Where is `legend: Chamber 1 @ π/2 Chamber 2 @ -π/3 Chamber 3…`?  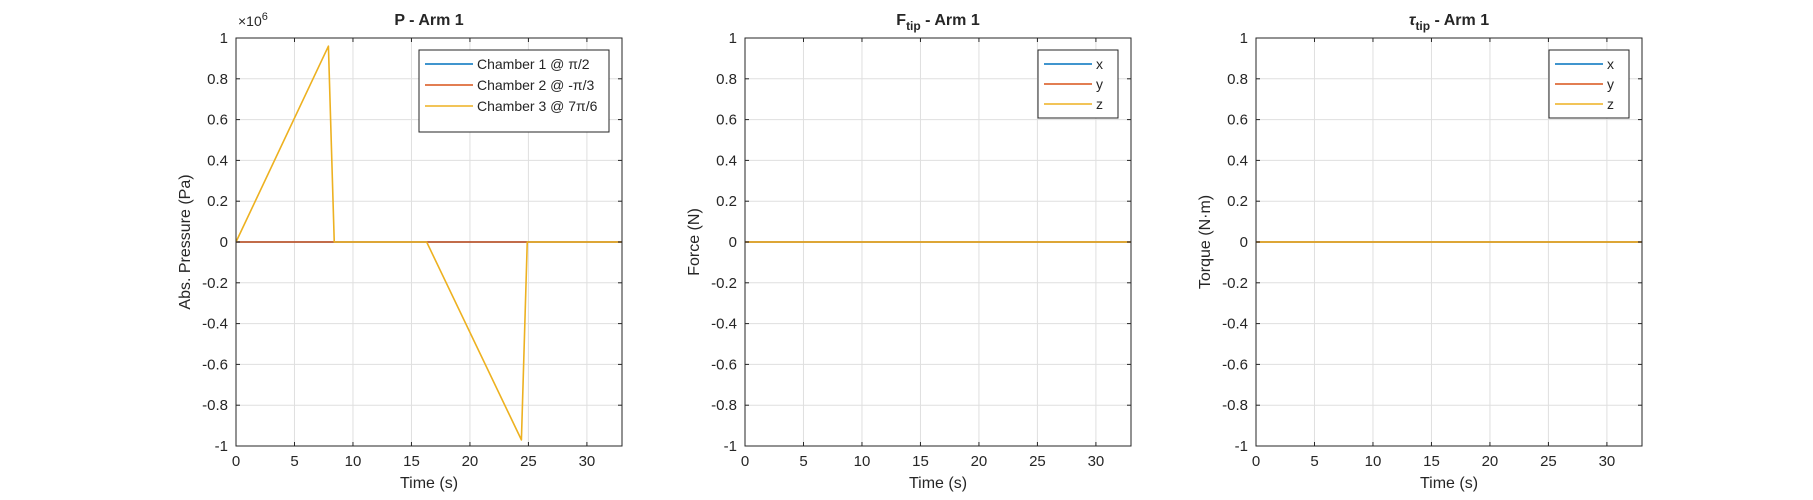 legend: Chamber 1 @ π/2 Chamber 2 @ -π/3 Chamber 3… is located at coordinates (514, 91).